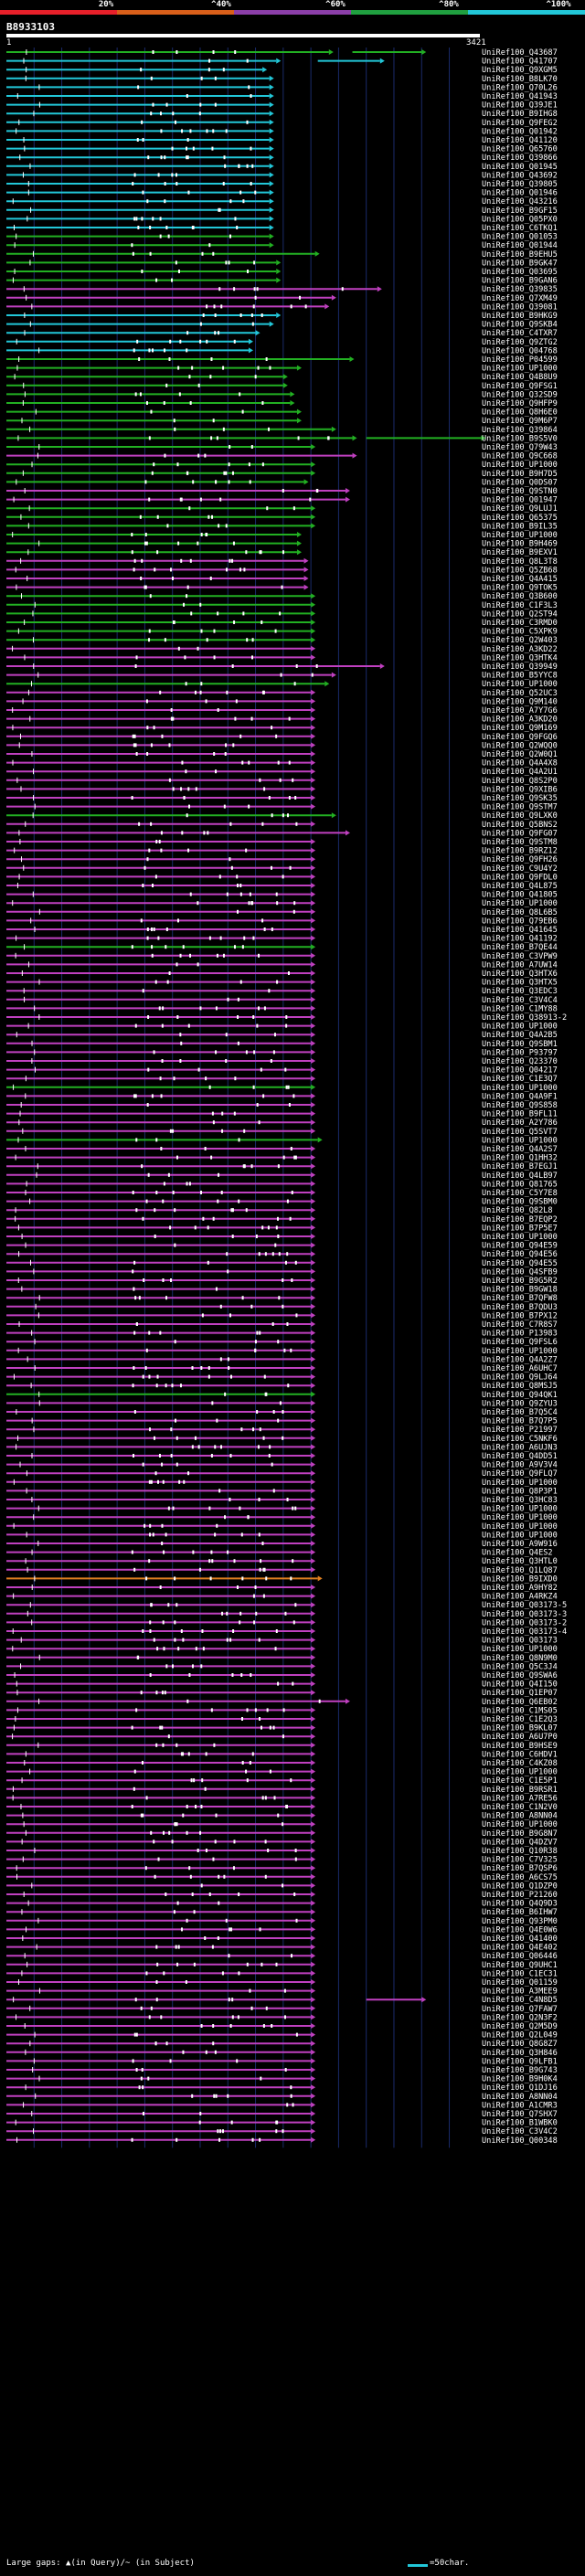  I want to click on hit-label: UniRef100_Q1DZP0, so click(520, 1886).